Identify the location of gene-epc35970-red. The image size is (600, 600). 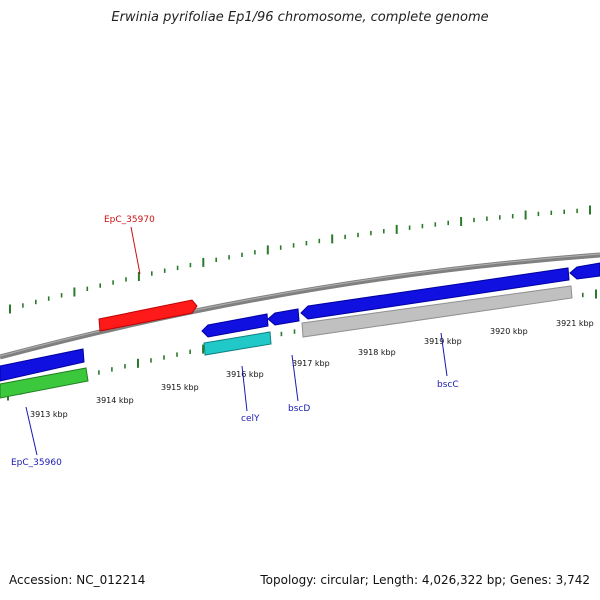
(148, 315).